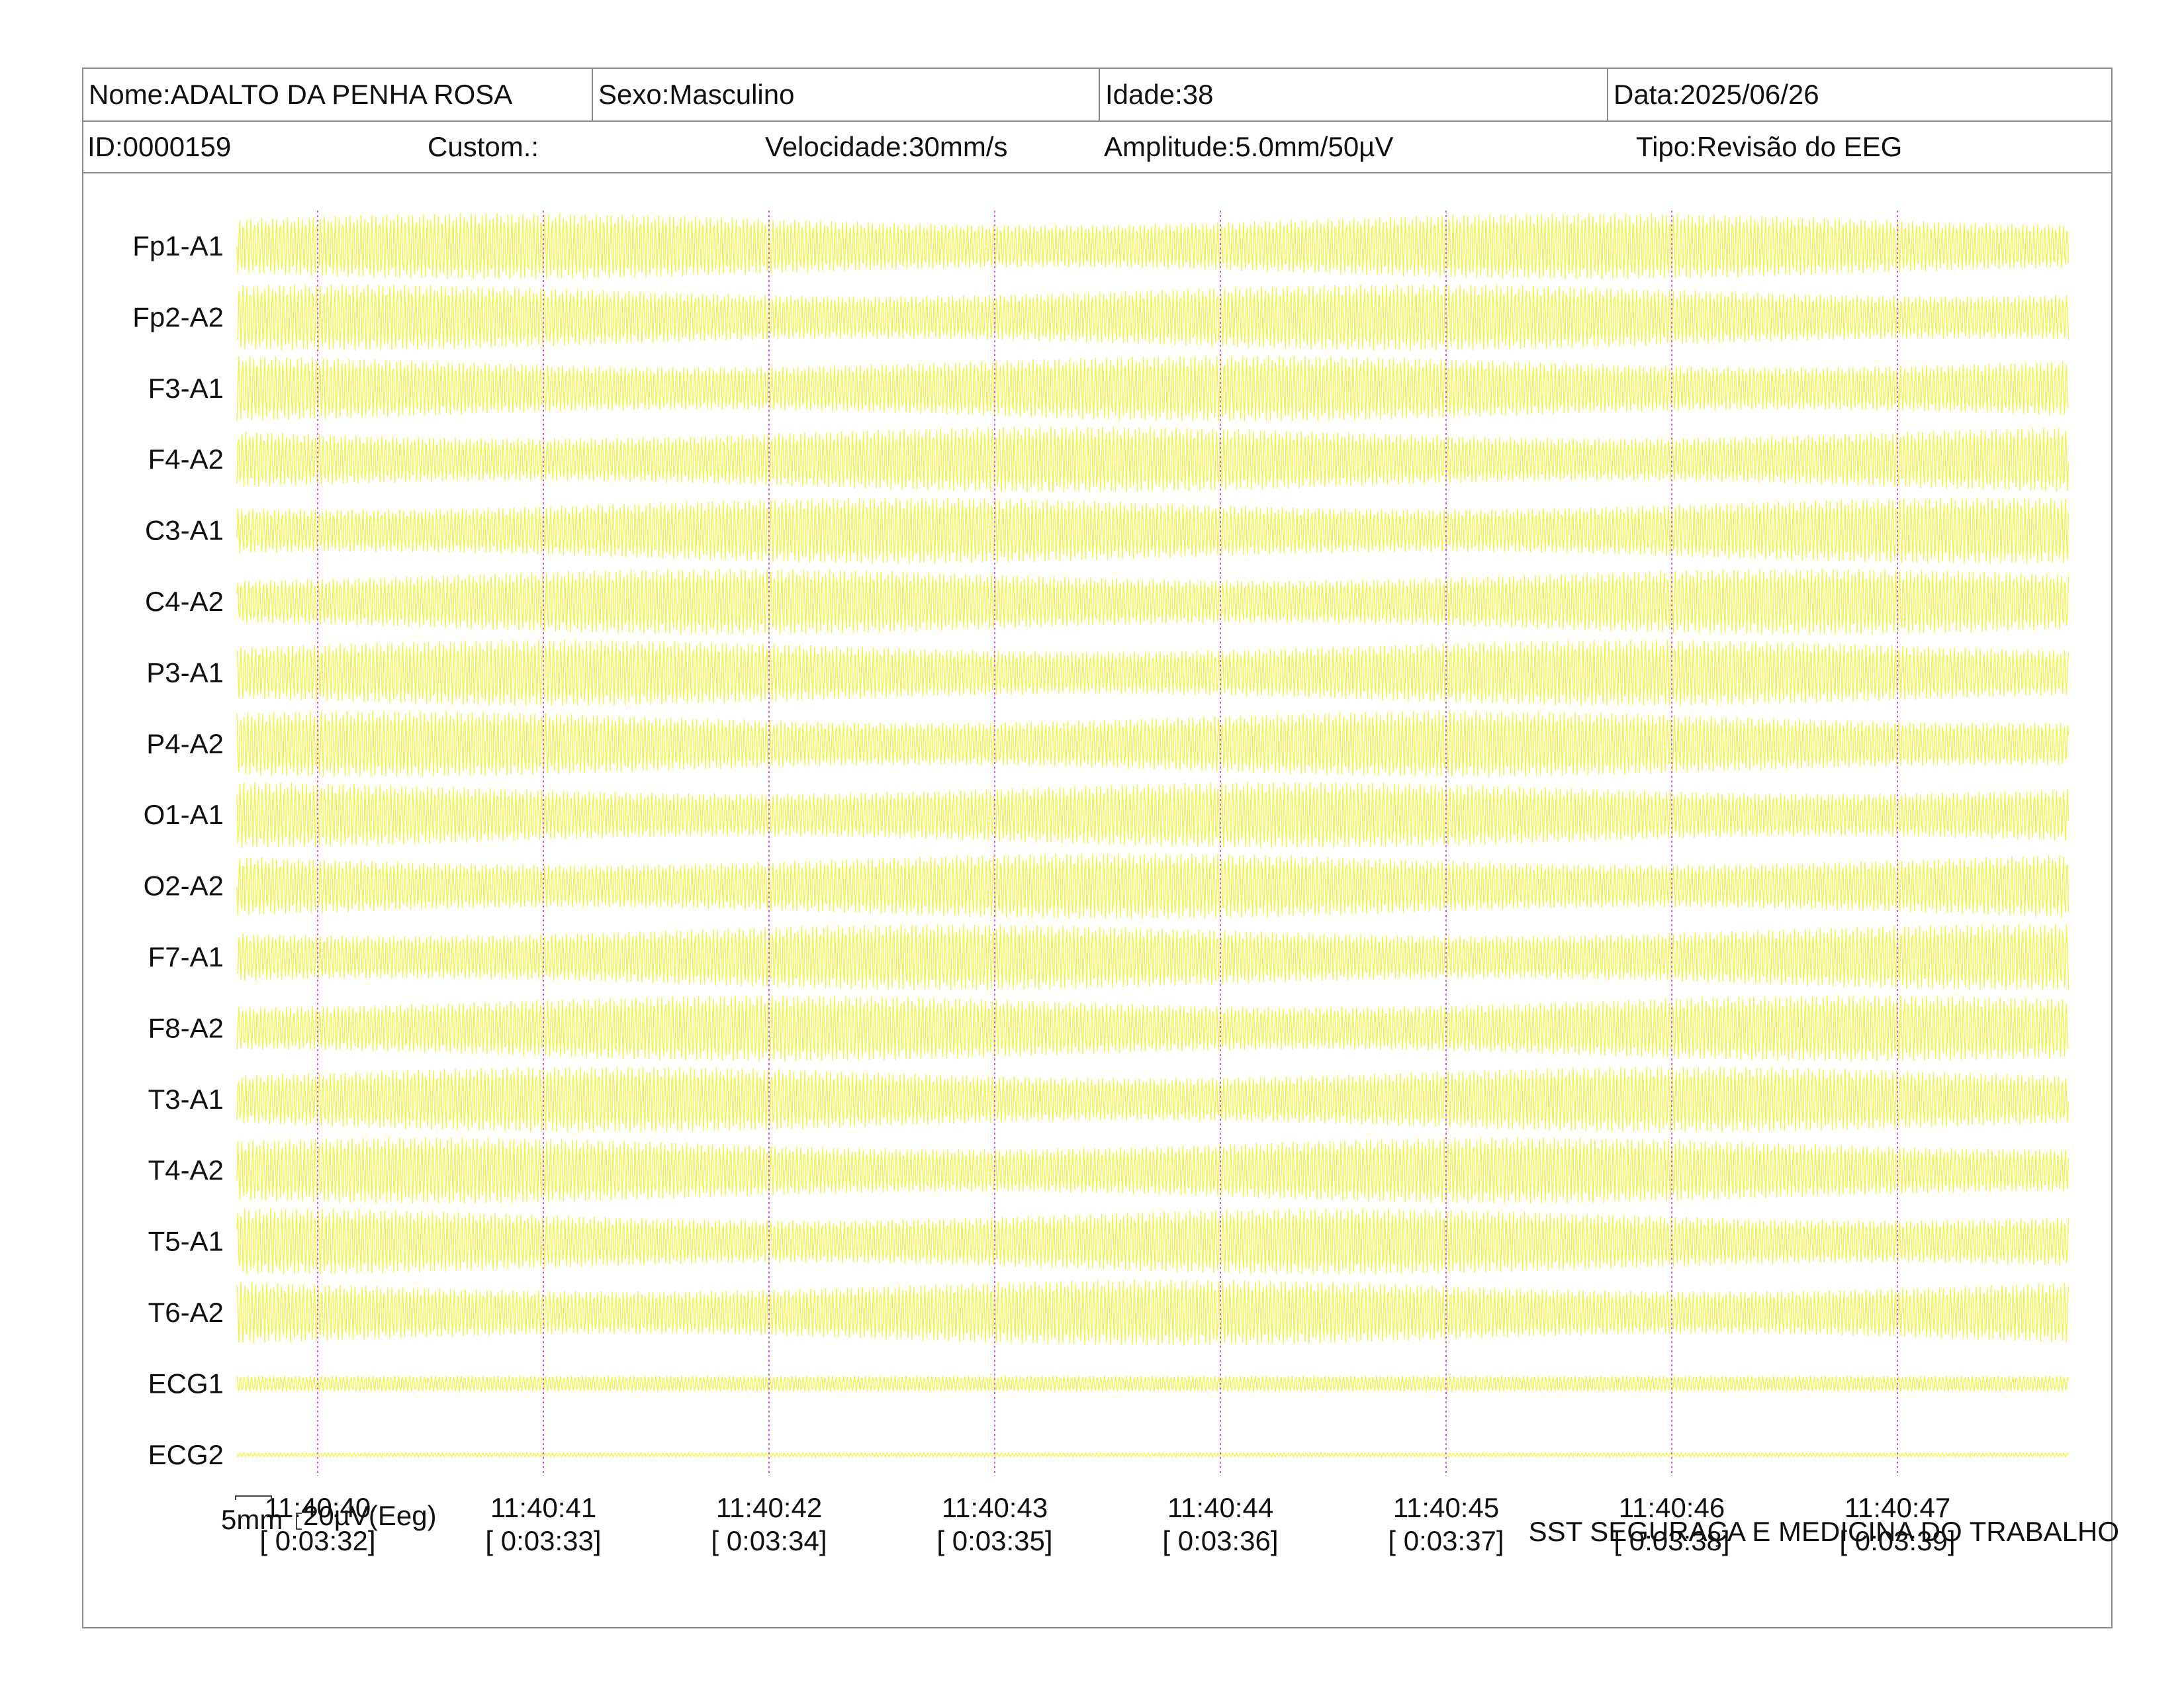 This screenshot has height=1688, width=2184. What do you see at coordinates (186, 956) in the screenshot?
I see `channel-label-f7-a1: F7-A1` at bounding box center [186, 956].